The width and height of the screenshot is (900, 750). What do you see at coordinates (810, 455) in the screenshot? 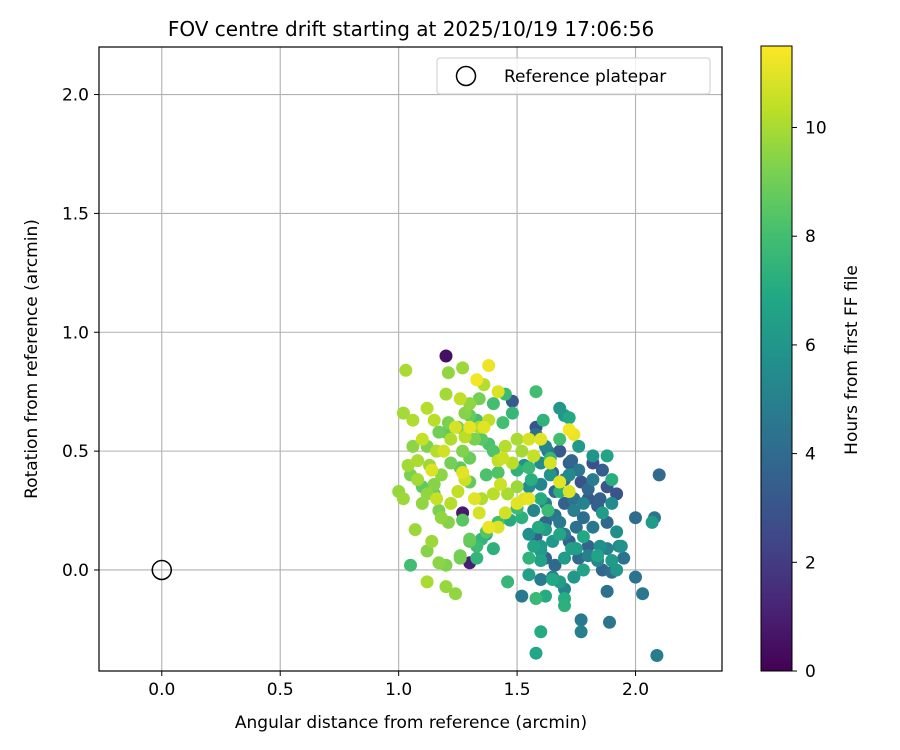
I see `colorbar-tick-label: 4` at bounding box center [810, 455].